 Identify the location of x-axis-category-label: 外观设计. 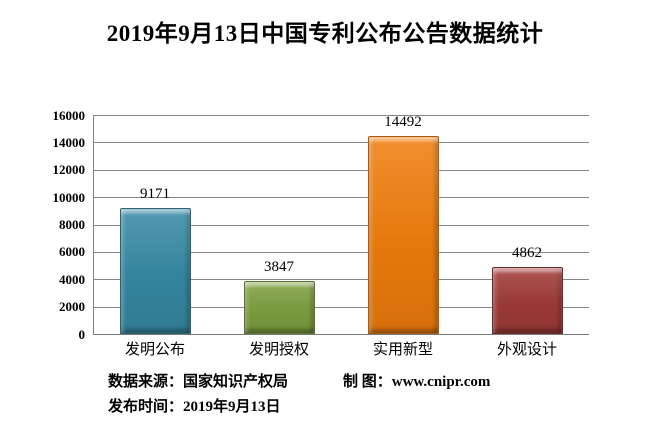
(526, 350).